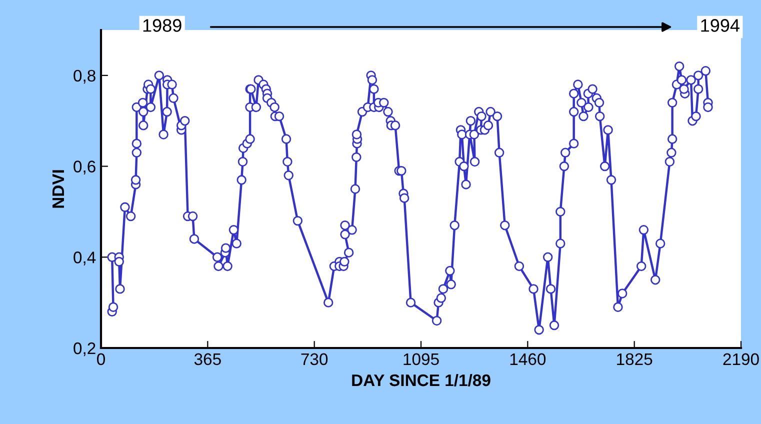 The image size is (761, 424). Describe the element at coordinates (85, 77) in the screenshot. I see `y-tick-label: 0,8` at that location.